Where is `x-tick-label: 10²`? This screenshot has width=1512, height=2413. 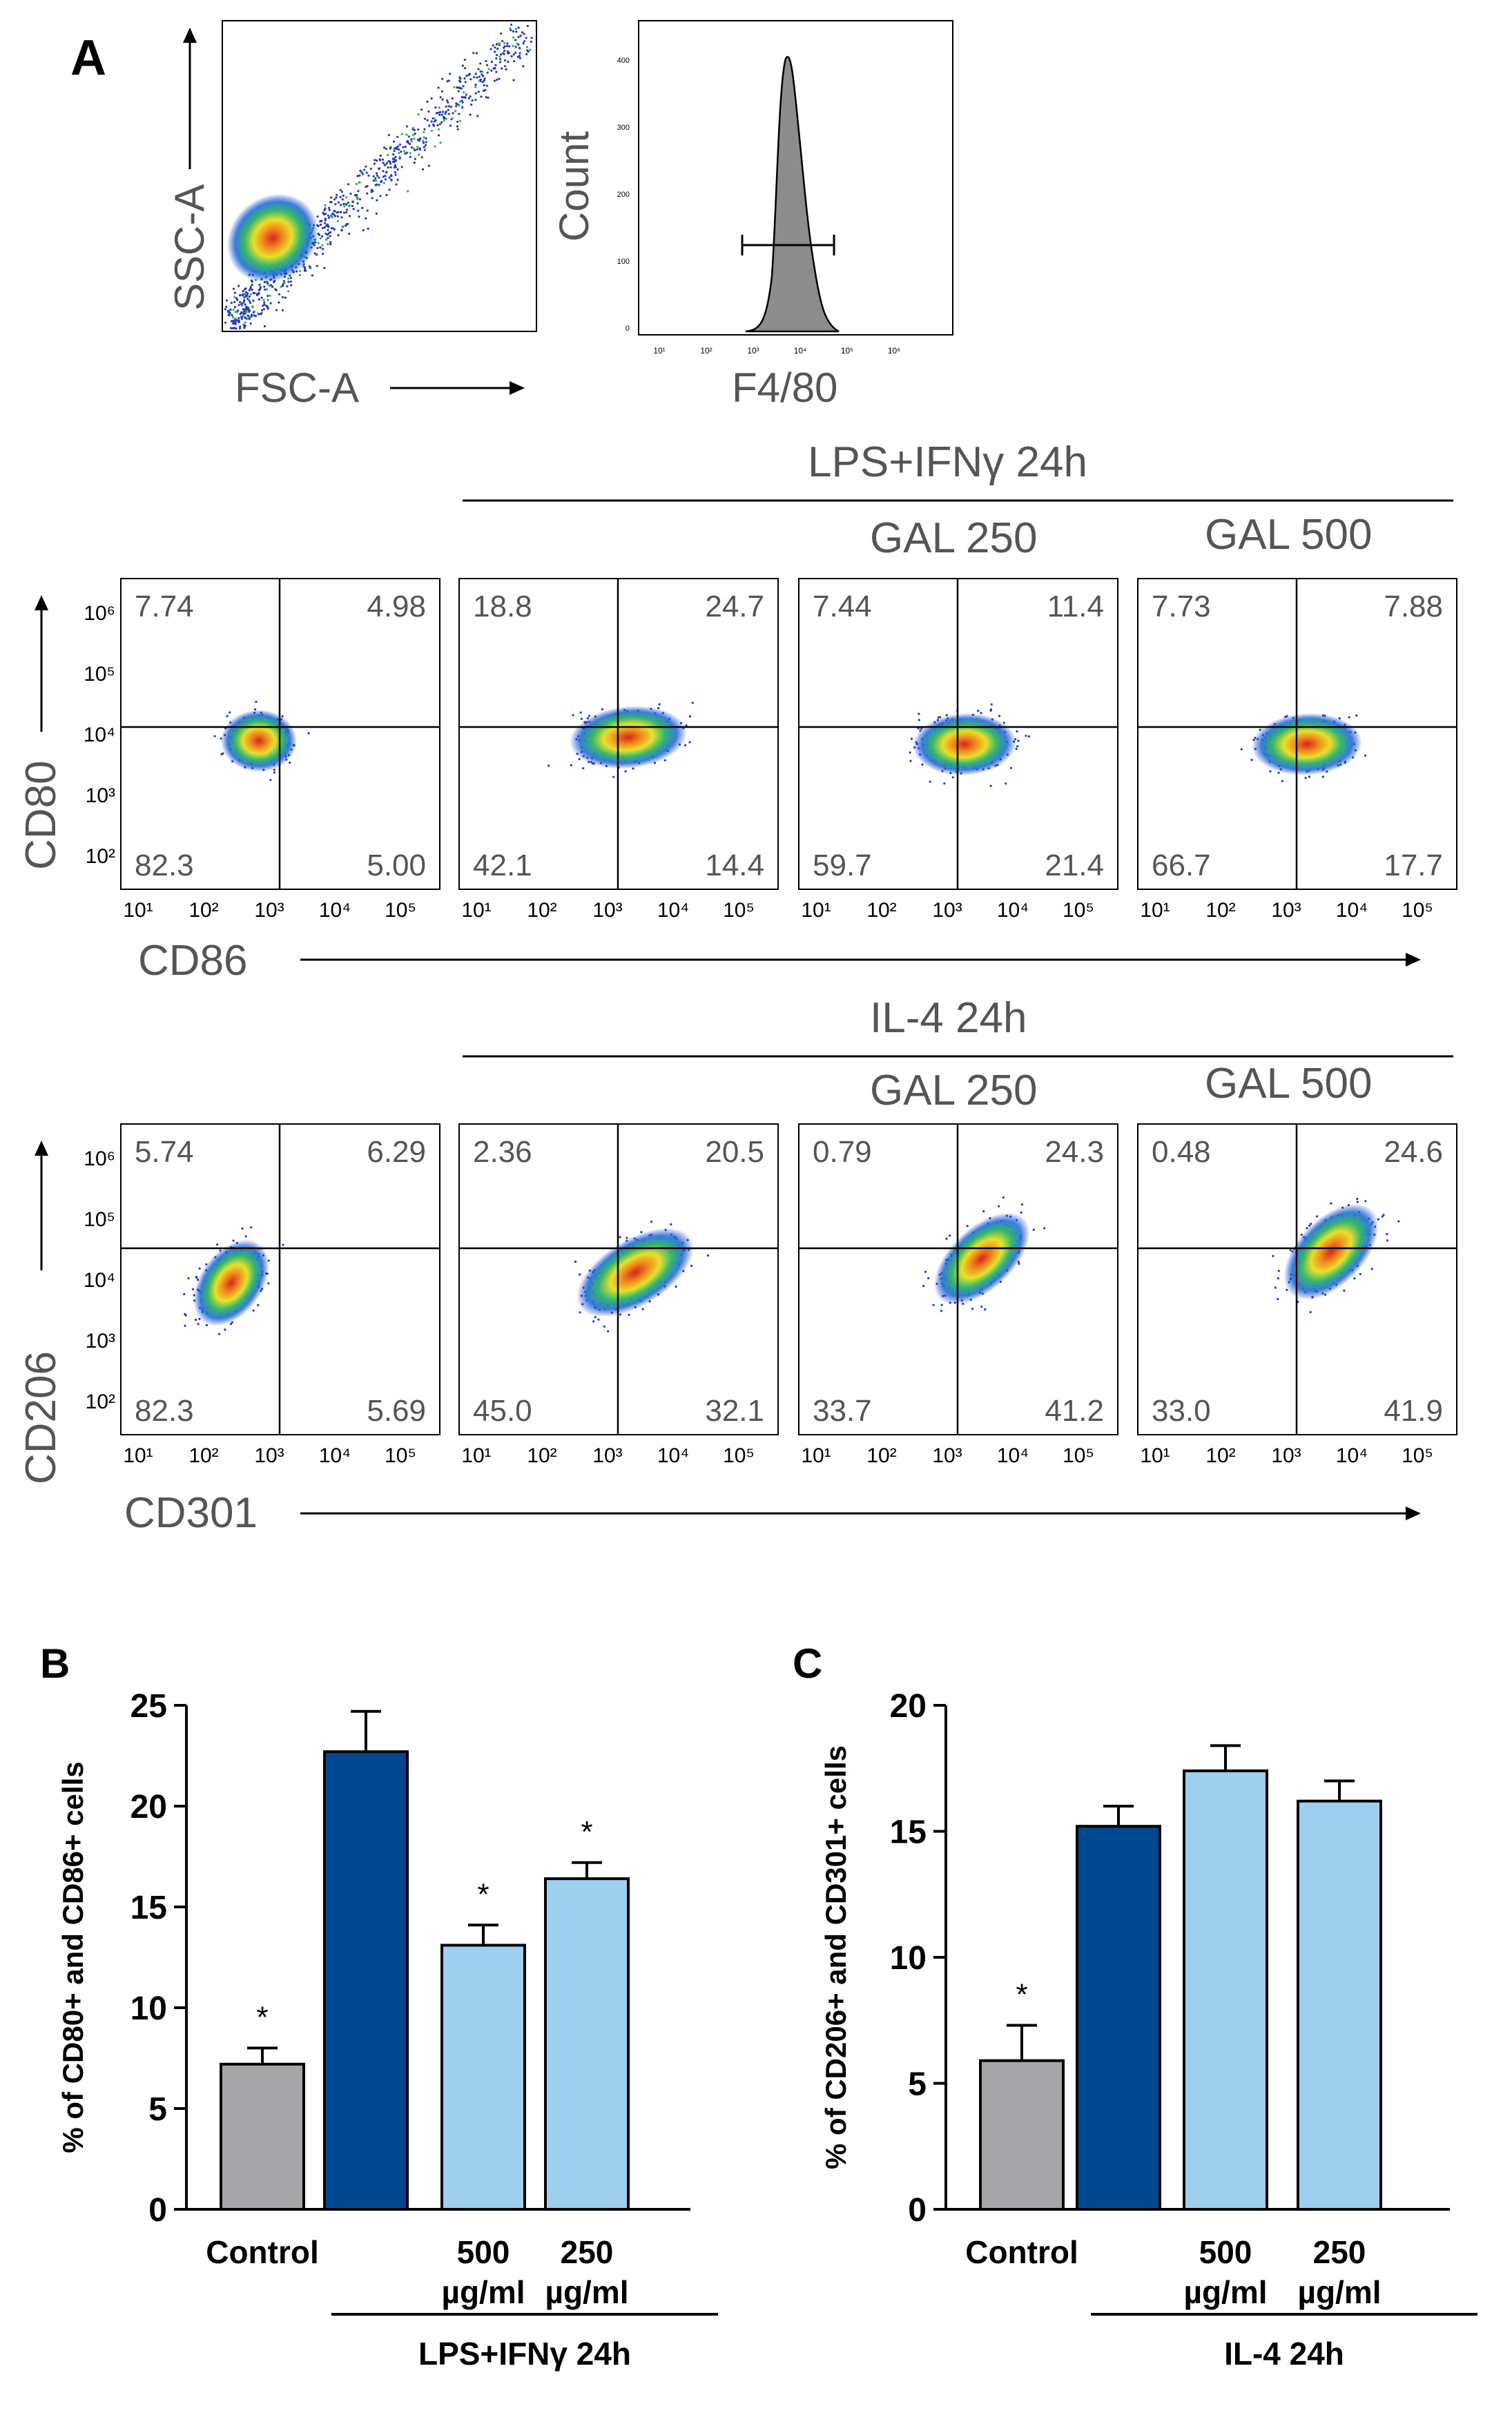 x-tick-label: 10² is located at coordinates (1220, 910).